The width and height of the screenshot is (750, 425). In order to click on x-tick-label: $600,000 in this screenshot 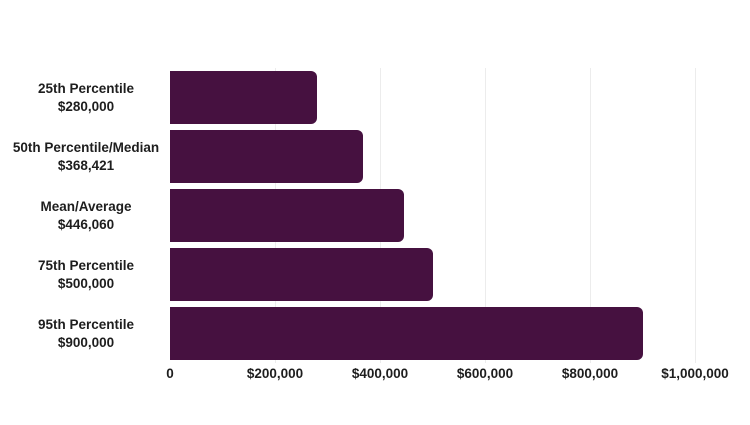, I will do `click(485, 373)`.